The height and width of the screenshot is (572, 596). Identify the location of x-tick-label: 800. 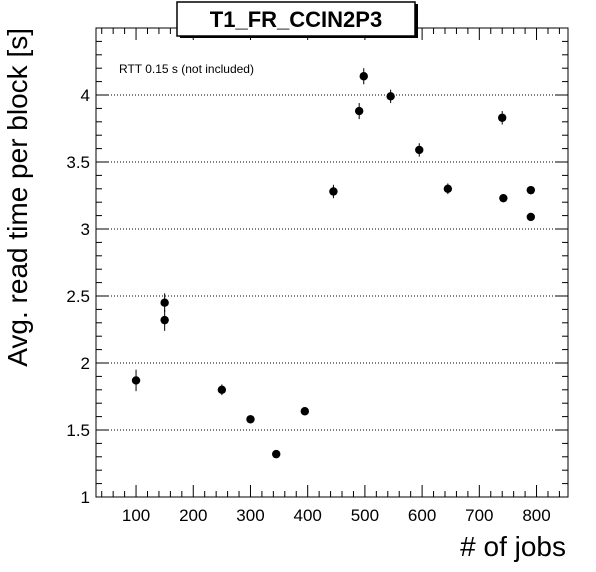
(536, 515).